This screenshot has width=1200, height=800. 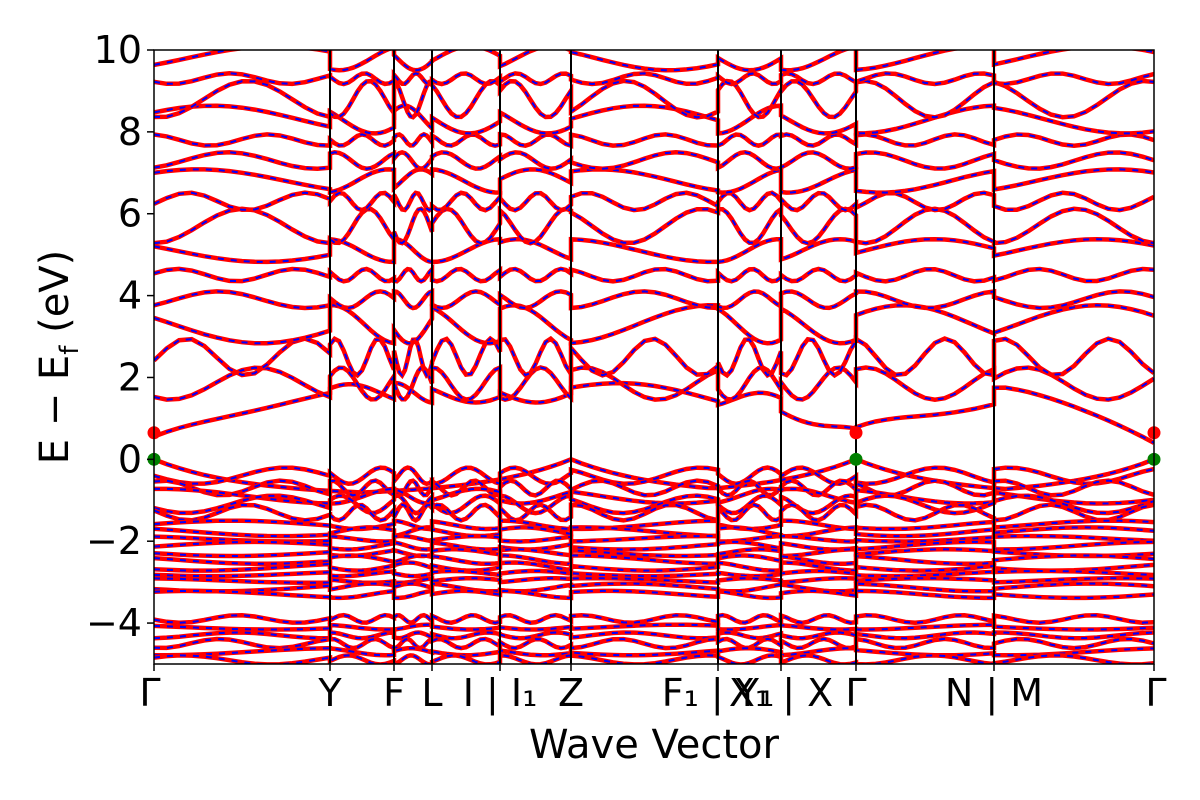 What do you see at coordinates (130, 296) in the screenshot?
I see `y-tick-label-3: 4` at bounding box center [130, 296].